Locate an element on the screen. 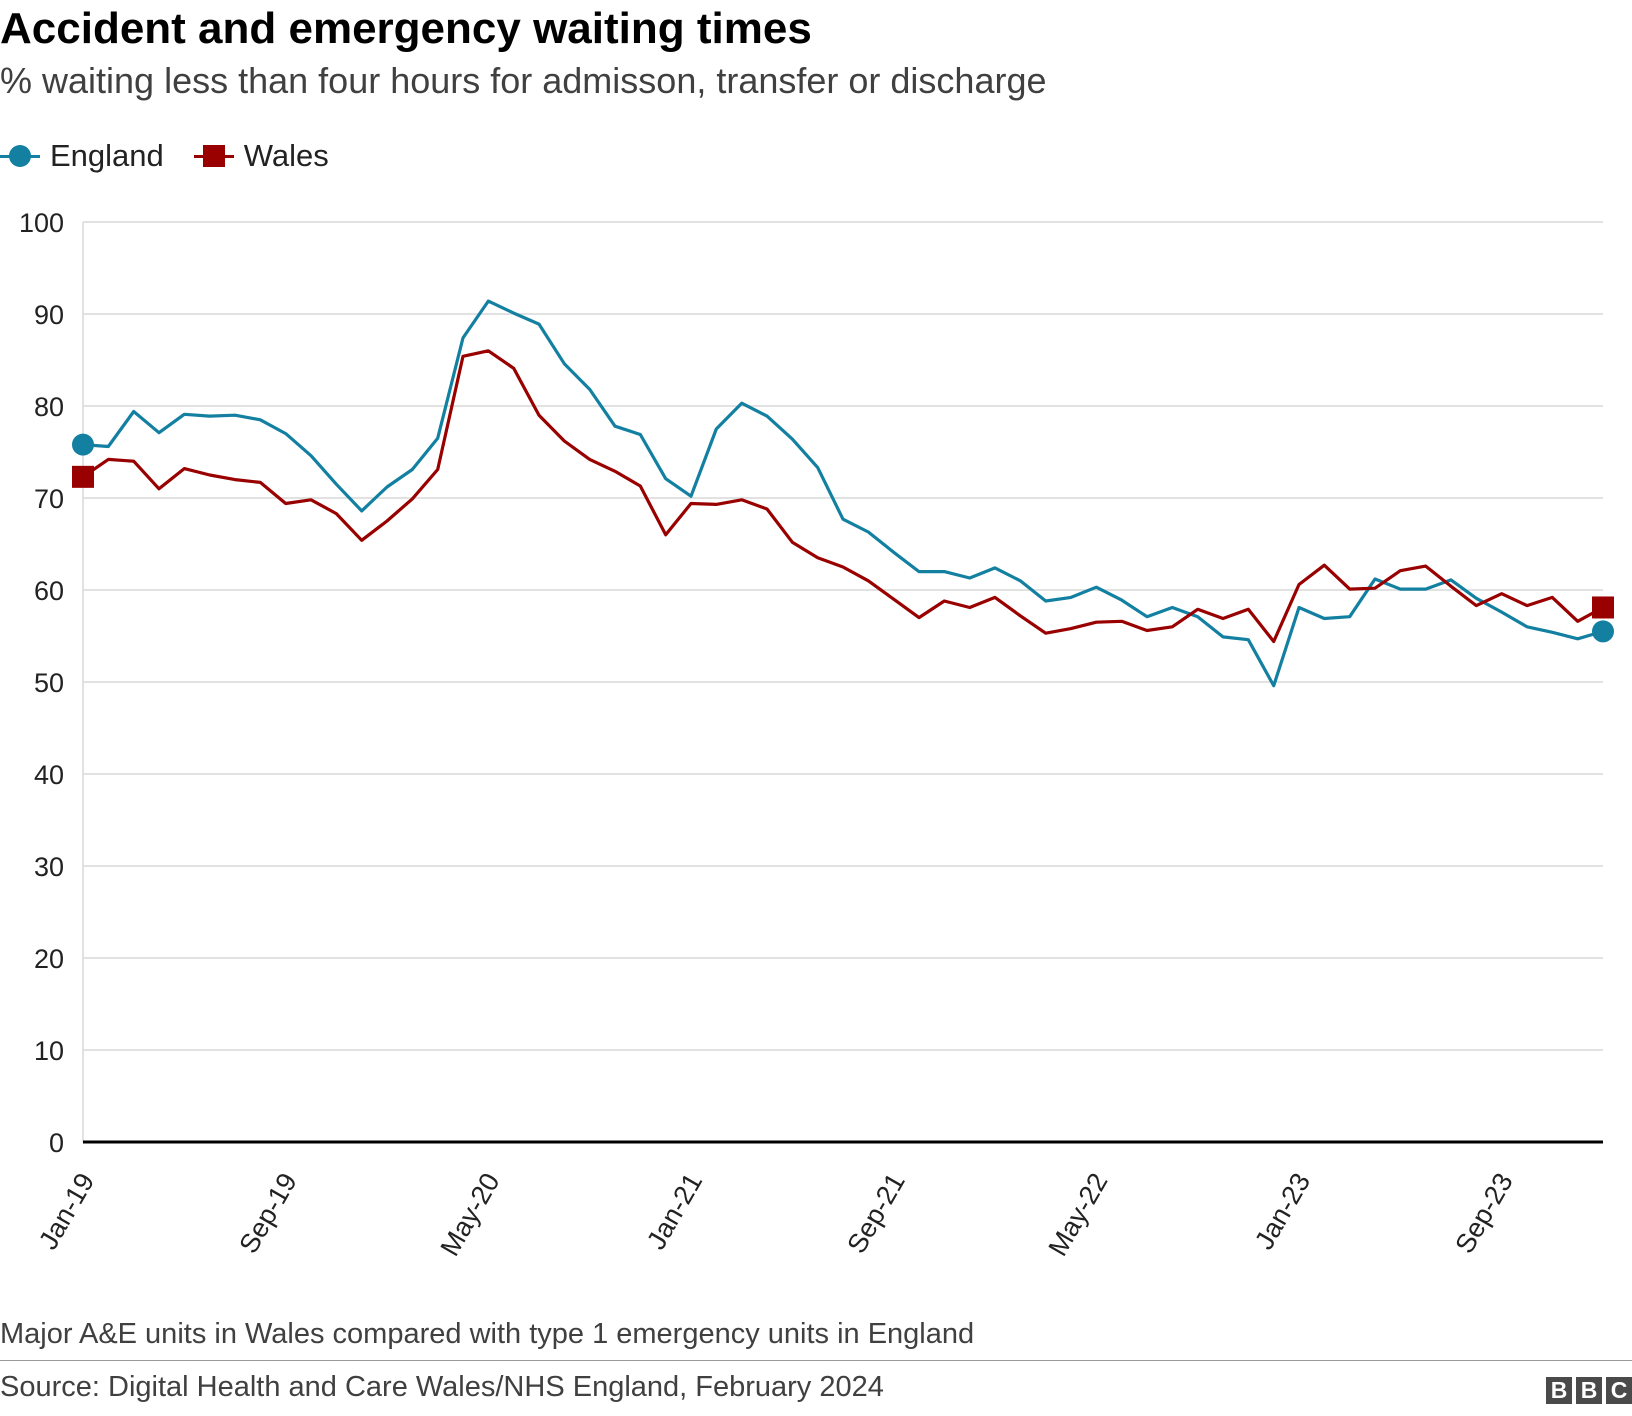 The height and width of the screenshot is (1416, 1632). x-tick-label: Jan-19 is located at coordinates (66, 1211).